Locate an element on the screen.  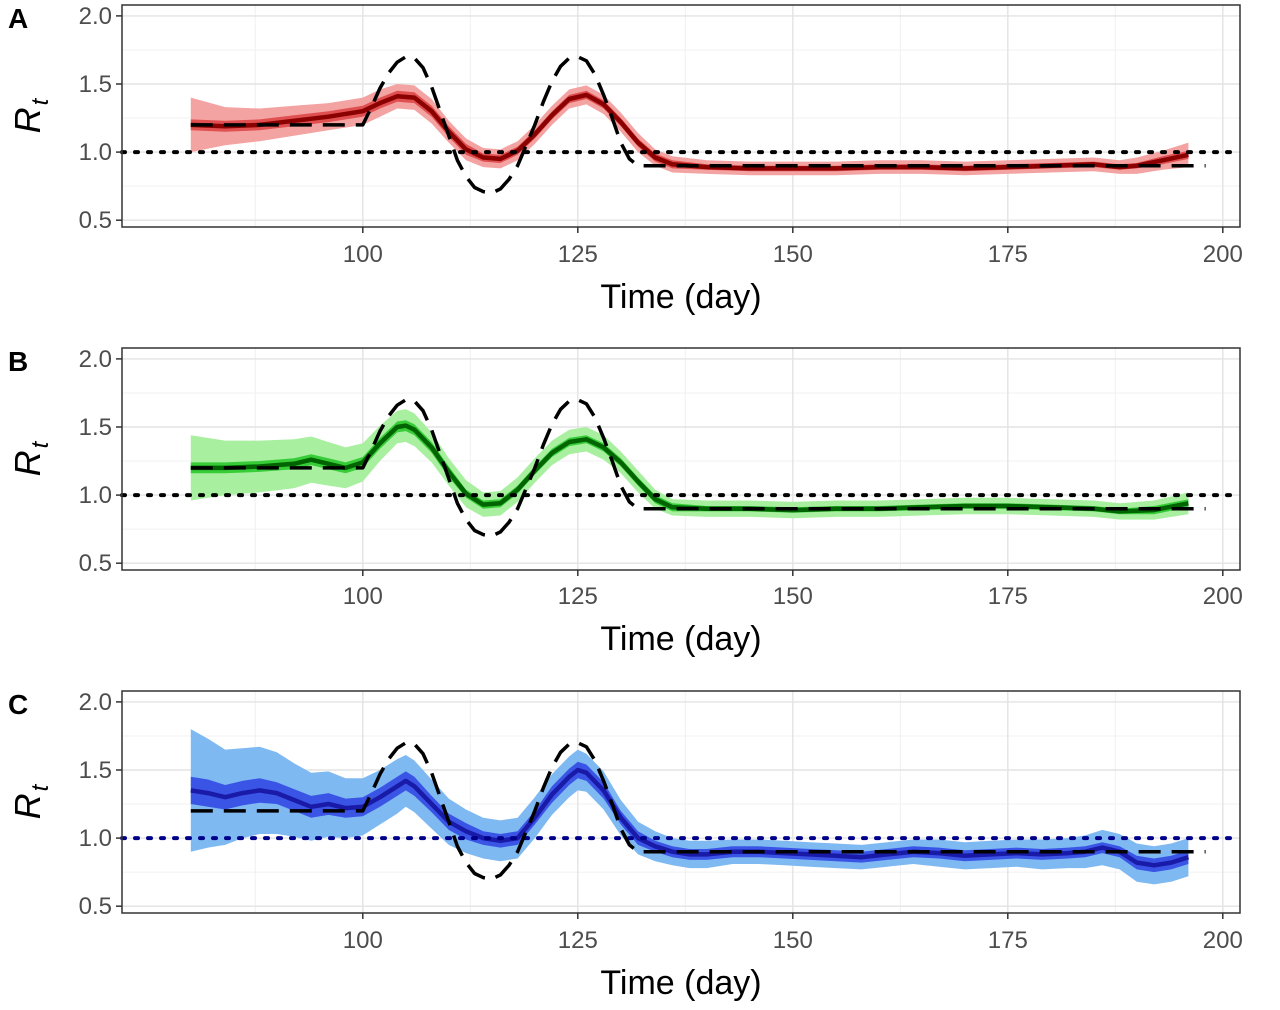
outer-credible-band is located at coordinates (689, 807).